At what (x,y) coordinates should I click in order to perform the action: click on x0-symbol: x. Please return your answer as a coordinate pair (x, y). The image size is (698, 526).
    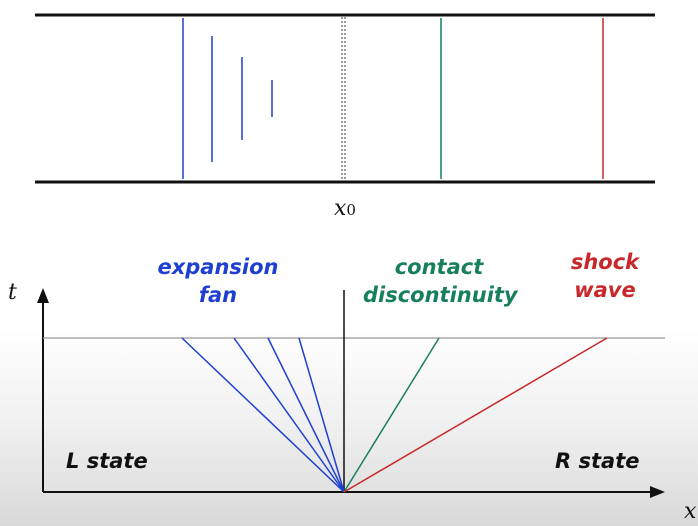
    Looking at the image, I should click on (340, 208).